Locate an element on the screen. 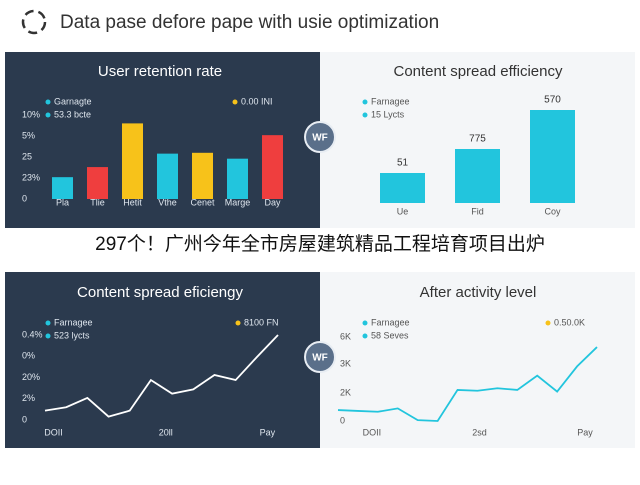  x-tick-label: Vthe is located at coordinates (167, 202).